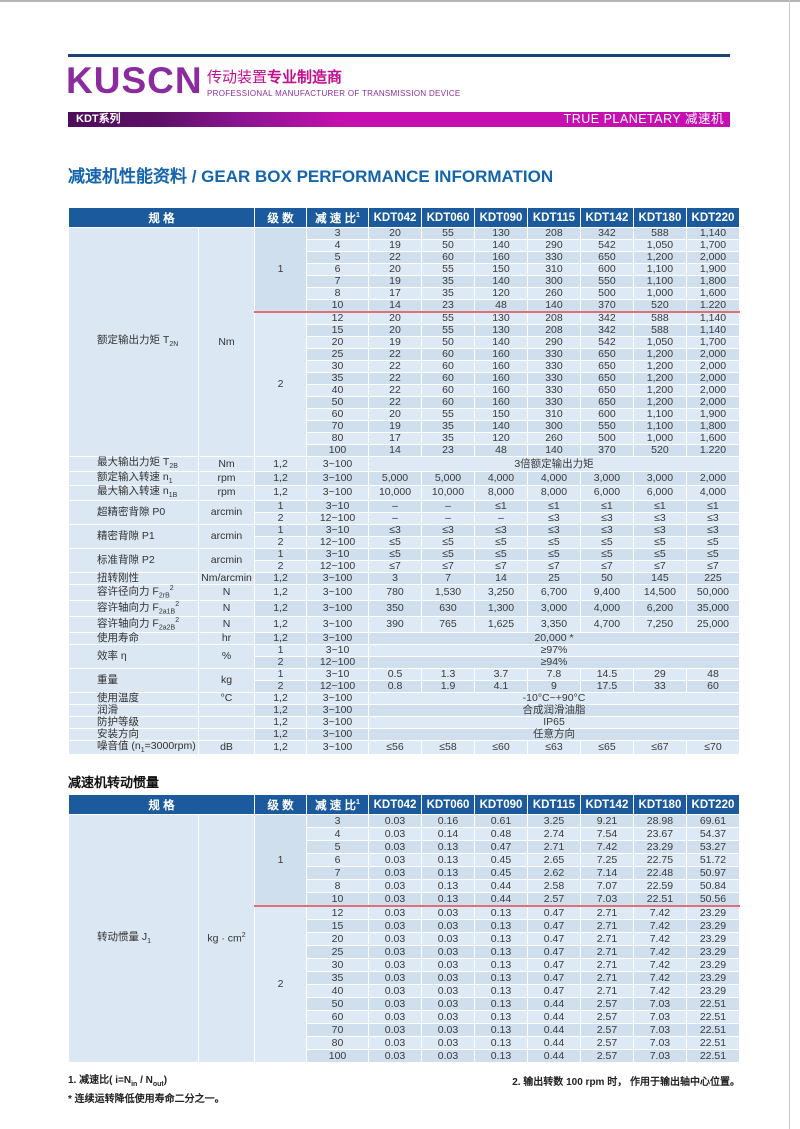 The width and height of the screenshot is (800, 1129). What do you see at coordinates (226, 342) in the screenshot?
I see `unit-cell: Nm` at bounding box center [226, 342].